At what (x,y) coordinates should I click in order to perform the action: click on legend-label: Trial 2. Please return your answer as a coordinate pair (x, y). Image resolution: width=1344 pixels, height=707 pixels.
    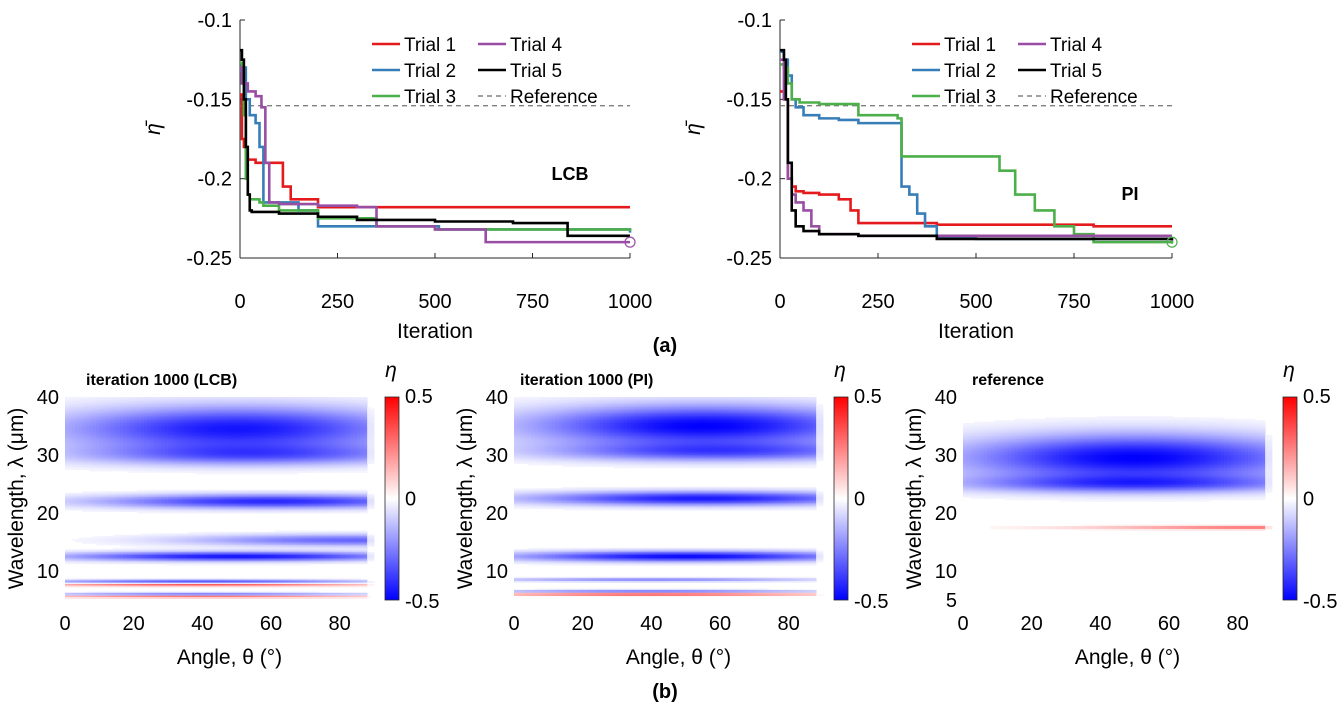
    Looking at the image, I should click on (970, 71).